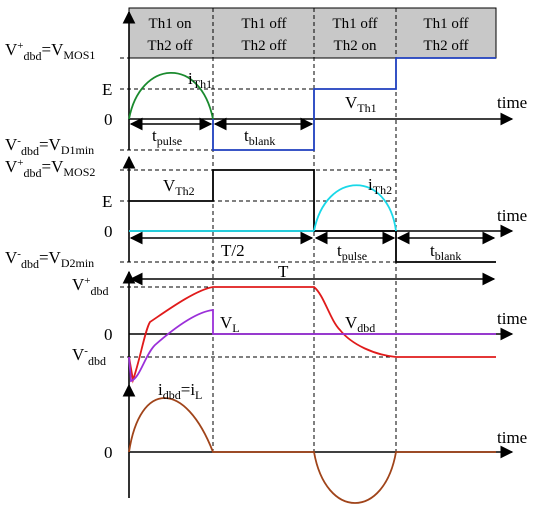 The height and width of the screenshot is (512, 550). What do you see at coordinates (512, 102) in the screenshot?
I see `panel1-time-label: time` at bounding box center [512, 102].